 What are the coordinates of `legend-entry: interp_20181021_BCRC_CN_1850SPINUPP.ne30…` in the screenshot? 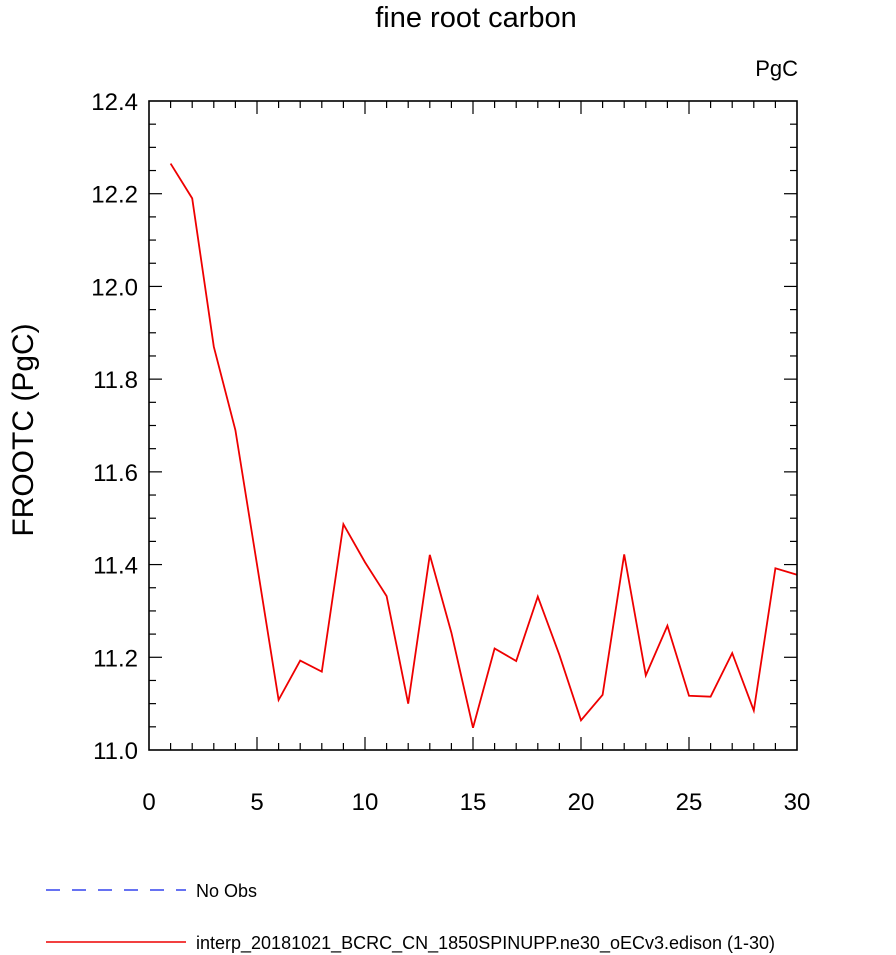 It's located at (485, 943).